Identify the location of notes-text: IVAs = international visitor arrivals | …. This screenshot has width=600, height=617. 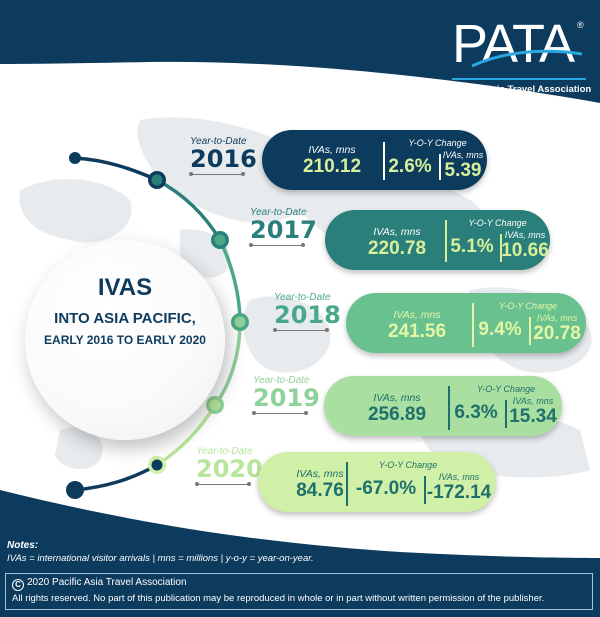
(160, 558).